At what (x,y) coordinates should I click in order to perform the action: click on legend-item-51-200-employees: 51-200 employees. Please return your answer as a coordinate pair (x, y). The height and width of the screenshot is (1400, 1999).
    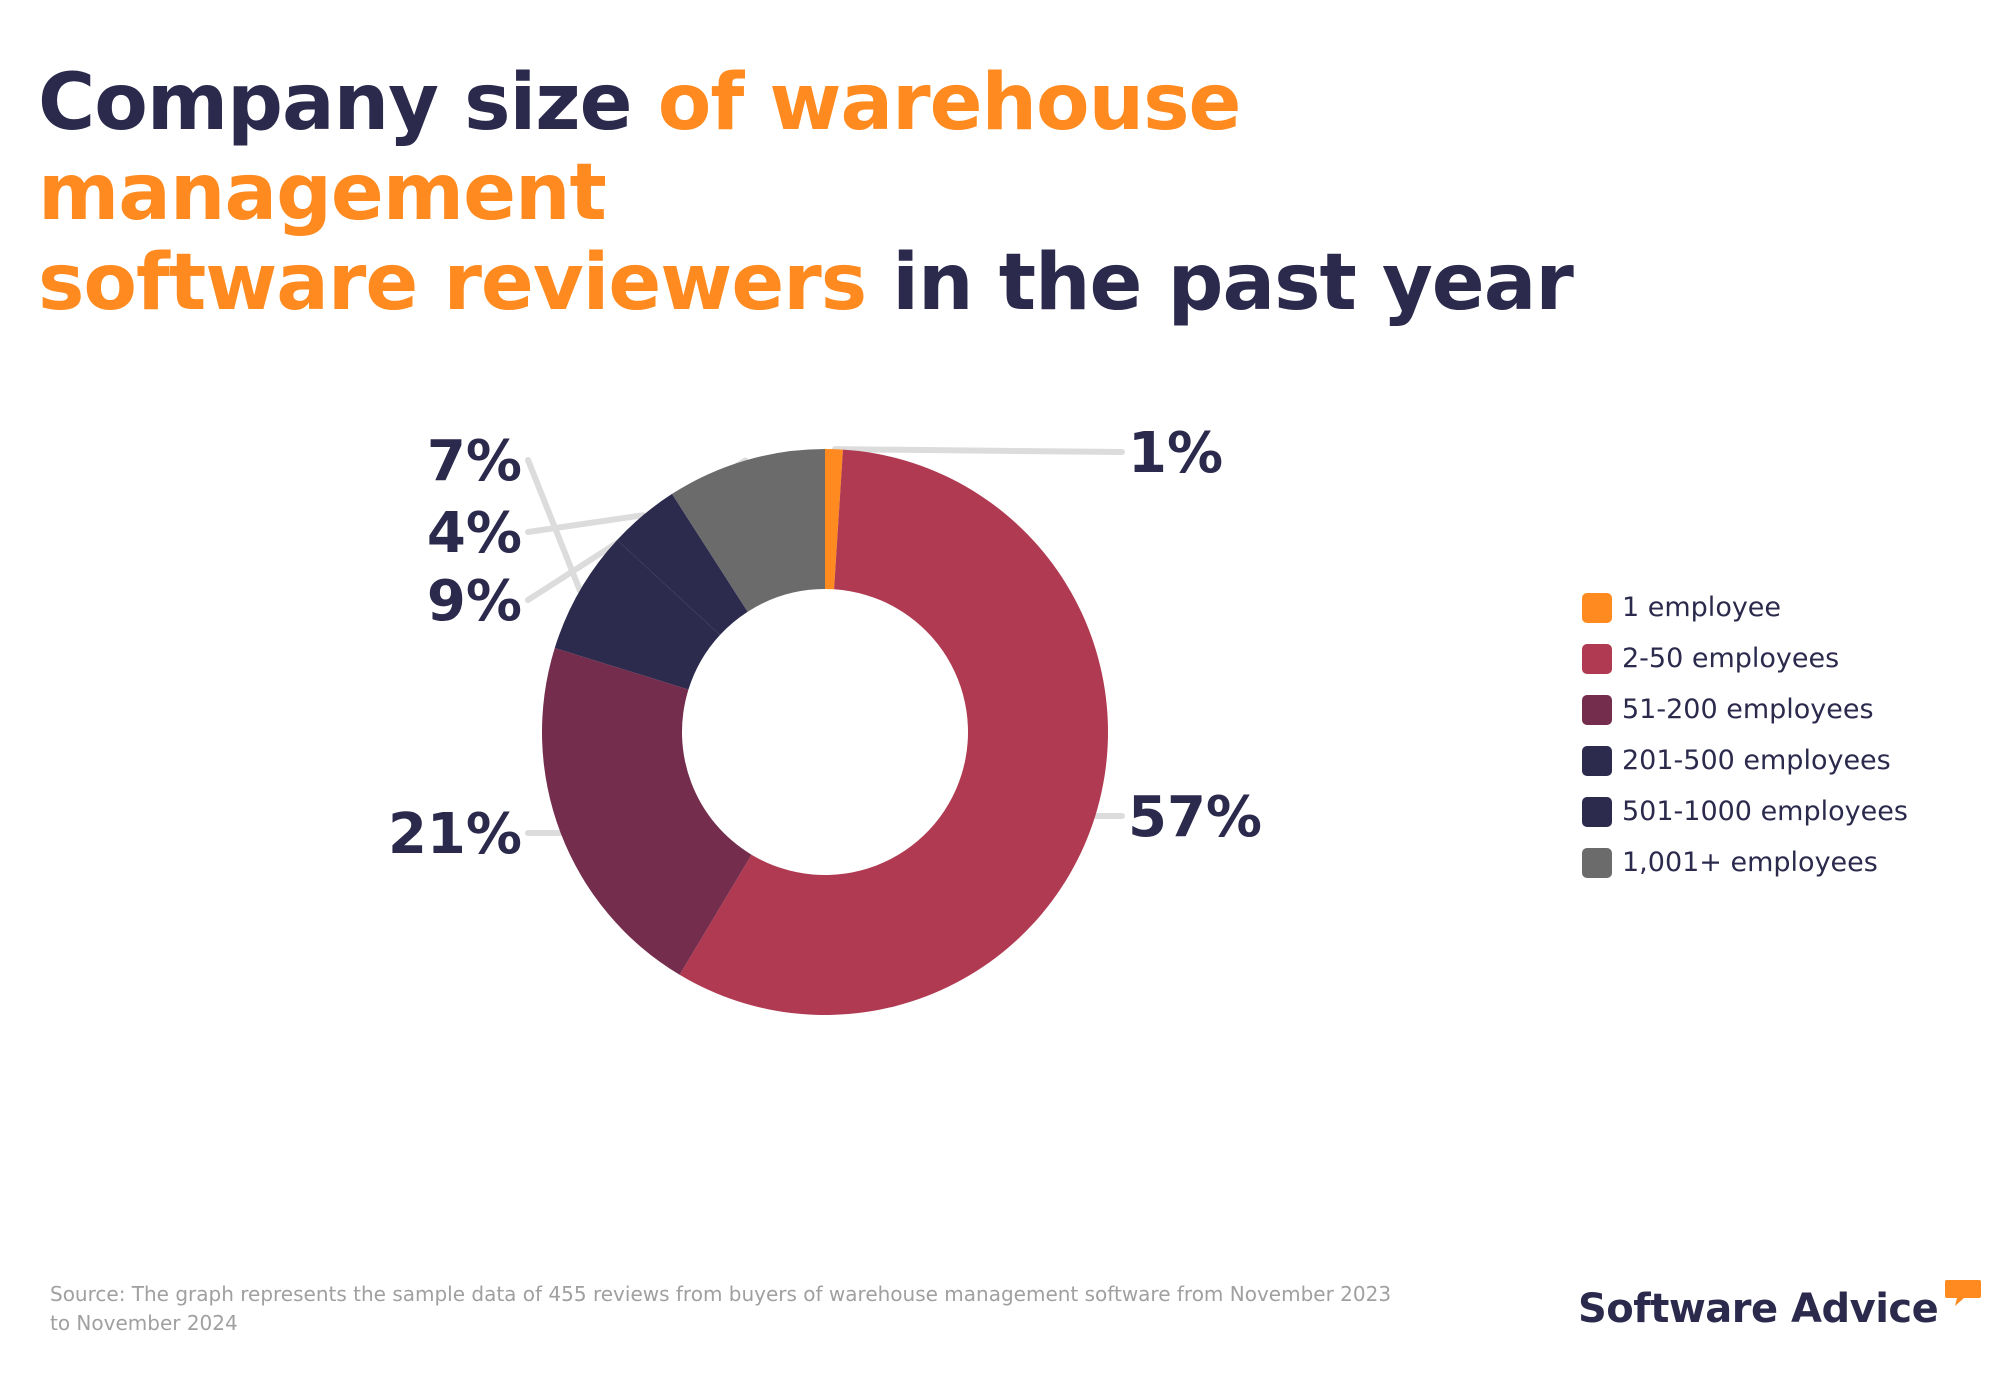
    Looking at the image, I should click on (1745, 709).